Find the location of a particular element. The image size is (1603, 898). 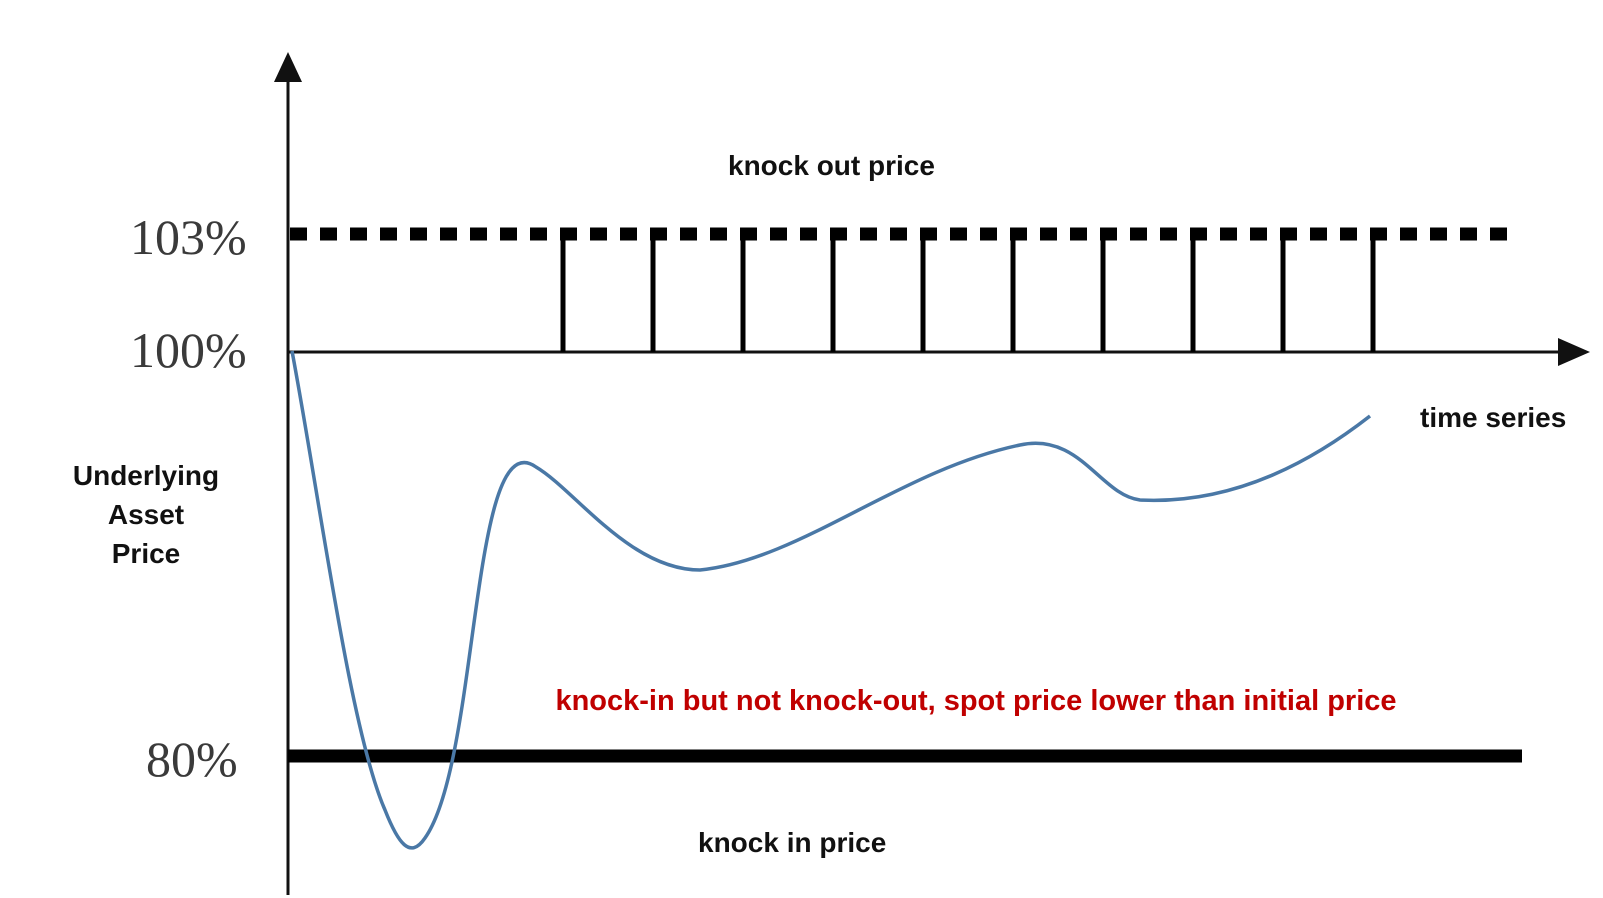

level-103-label: 103% is located at coordinates (188, 237).